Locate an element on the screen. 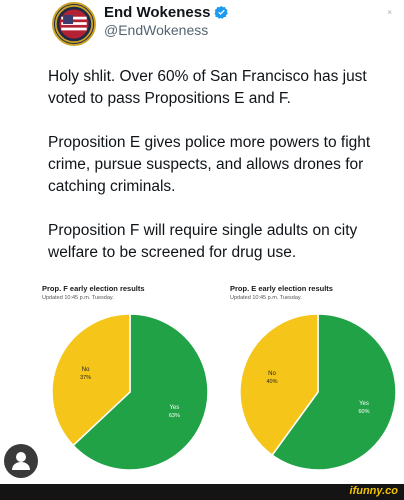 The width and height of the screenshot is (404, 500). pie-value-no: 40% is located at coordinates (271, 382).